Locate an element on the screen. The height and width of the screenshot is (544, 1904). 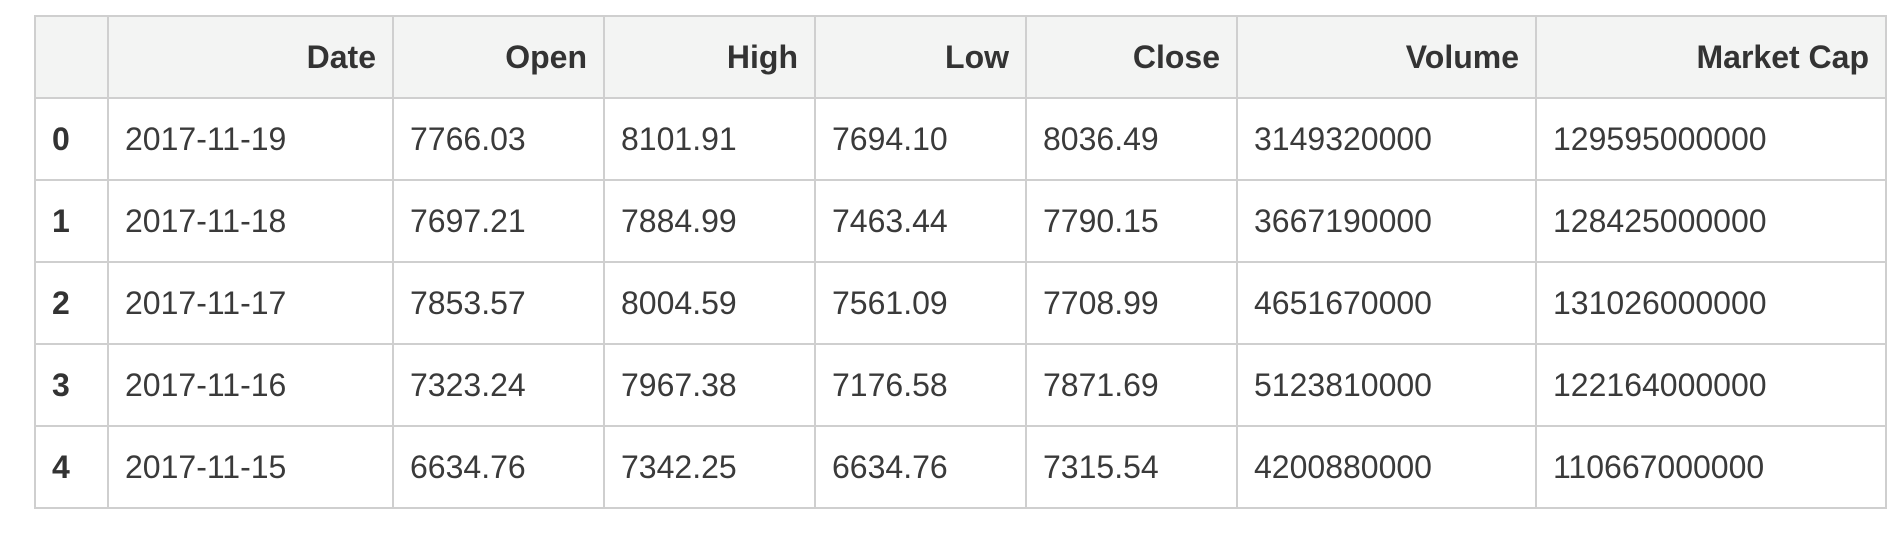
cell-volume: 4200880000 is located at coordinates (1386, 467).